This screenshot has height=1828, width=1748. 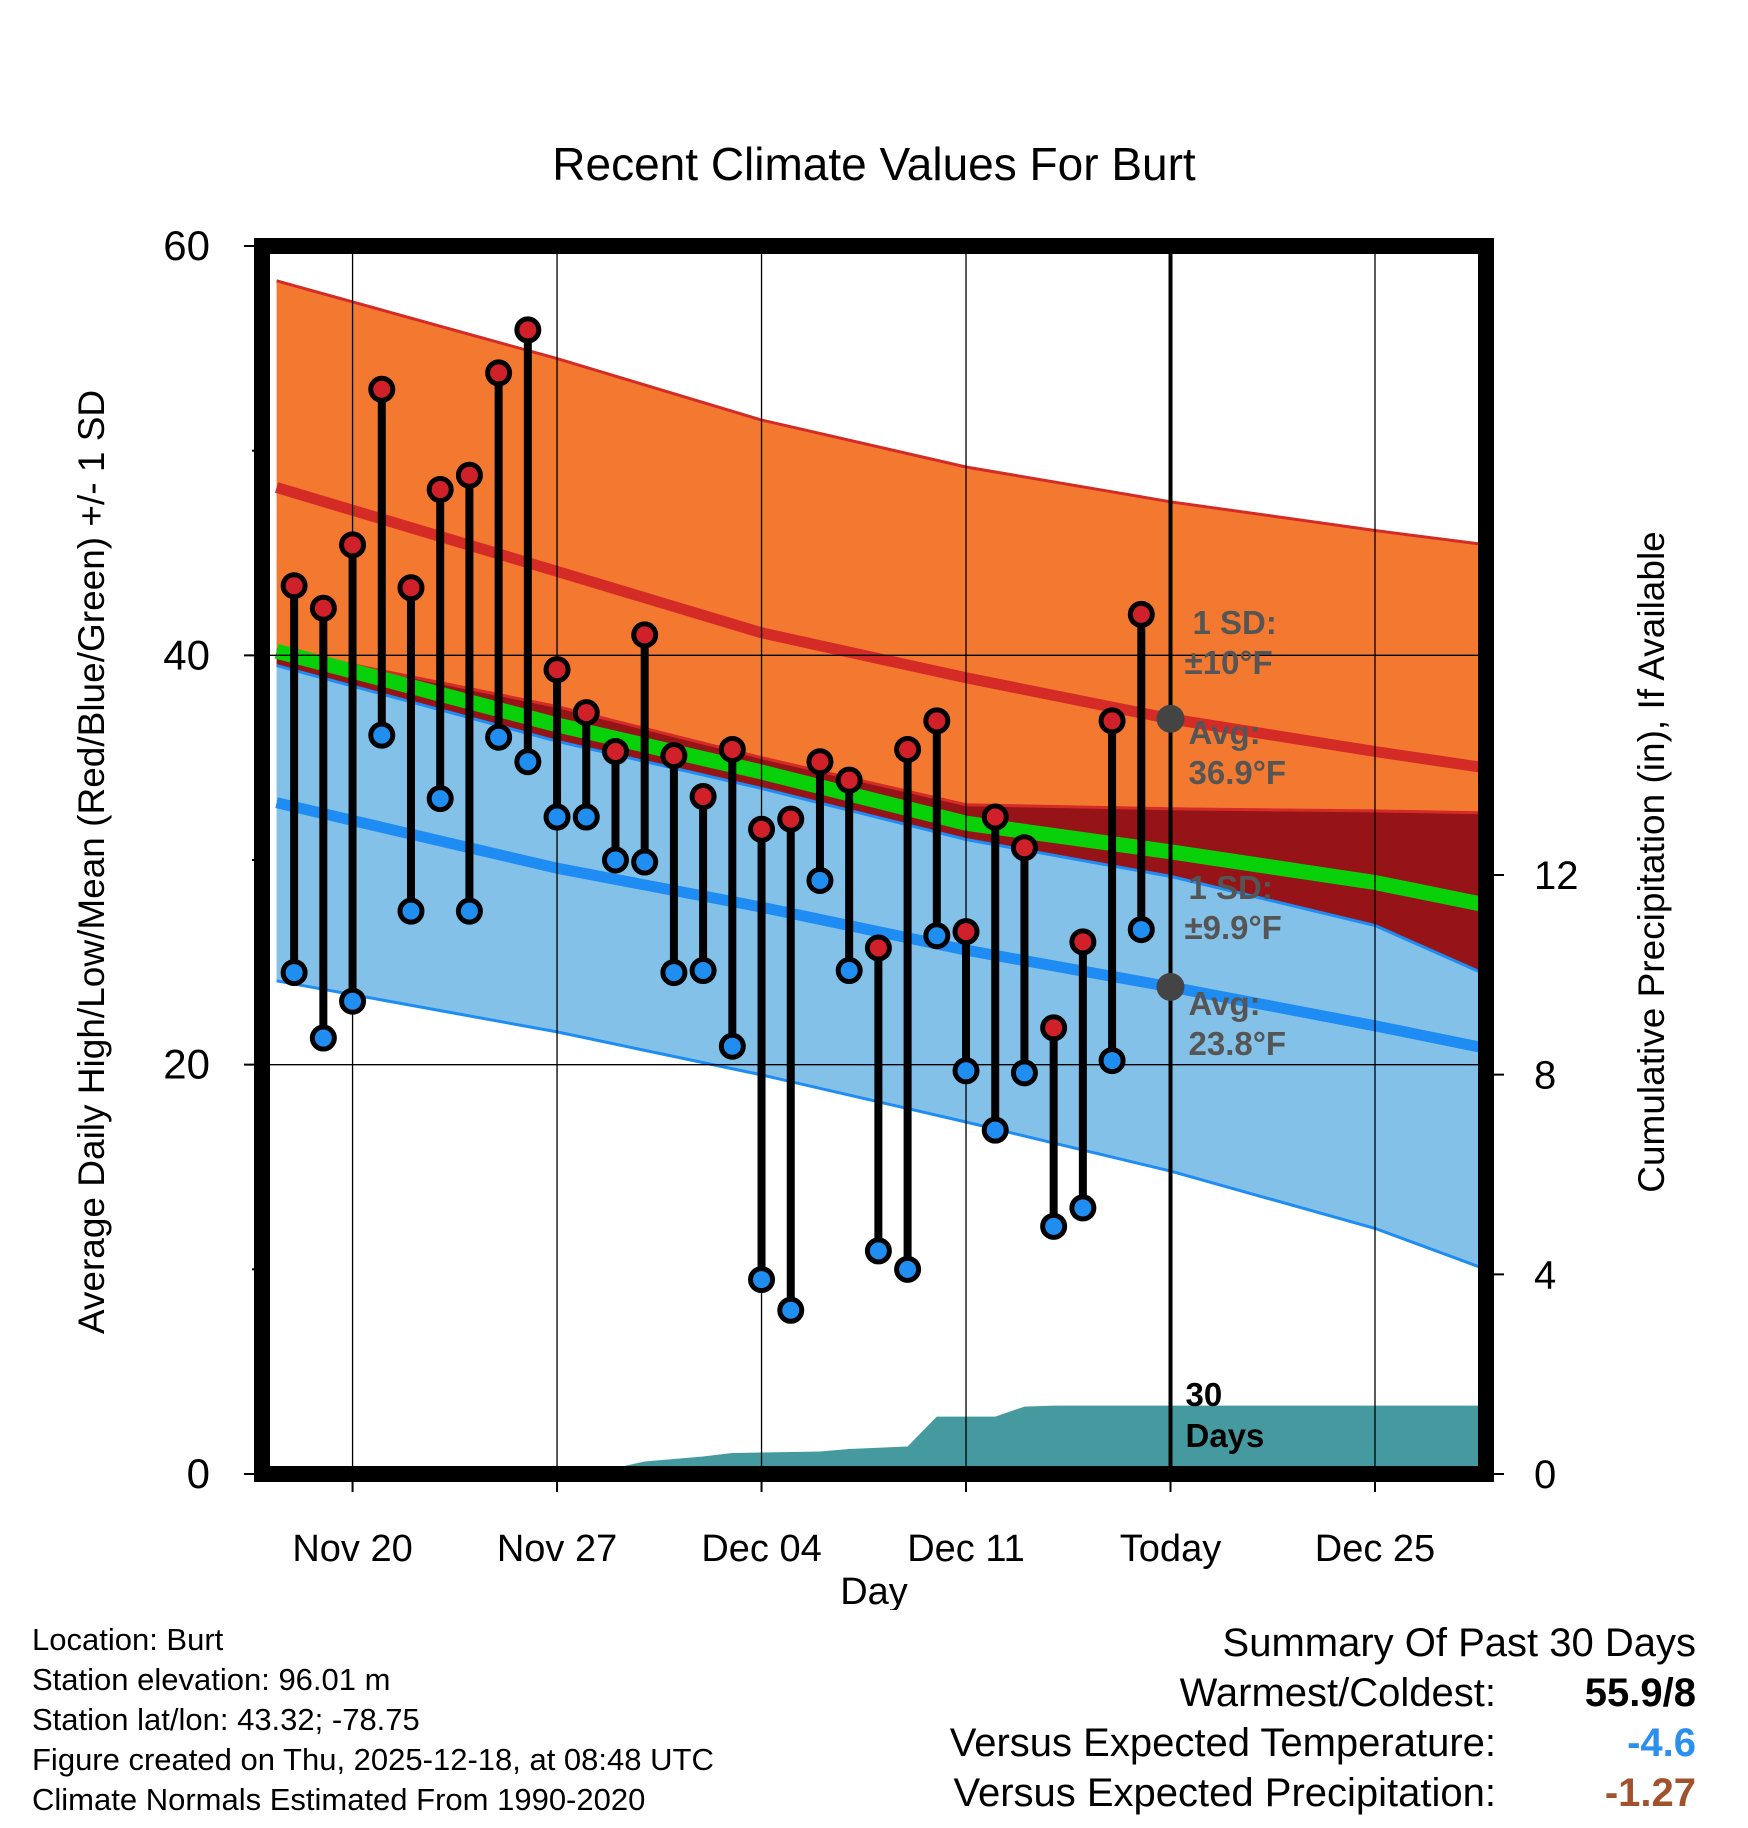 What do you see at coordinates (352, 1549) in the screenshot?
I see `x-tick-label: Nov 20` at bounding box center [352, 1549].